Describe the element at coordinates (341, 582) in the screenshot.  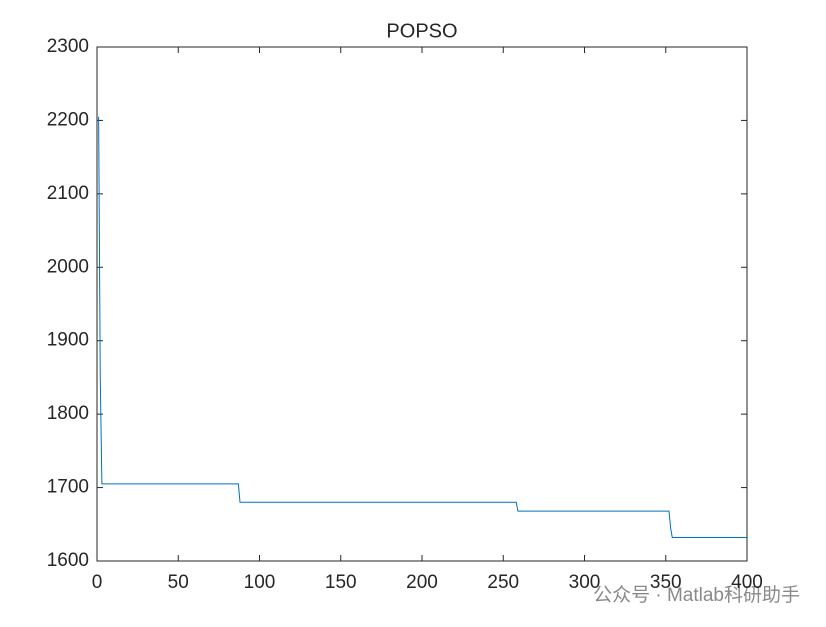
I see `x-tick-label: 150` at that location.